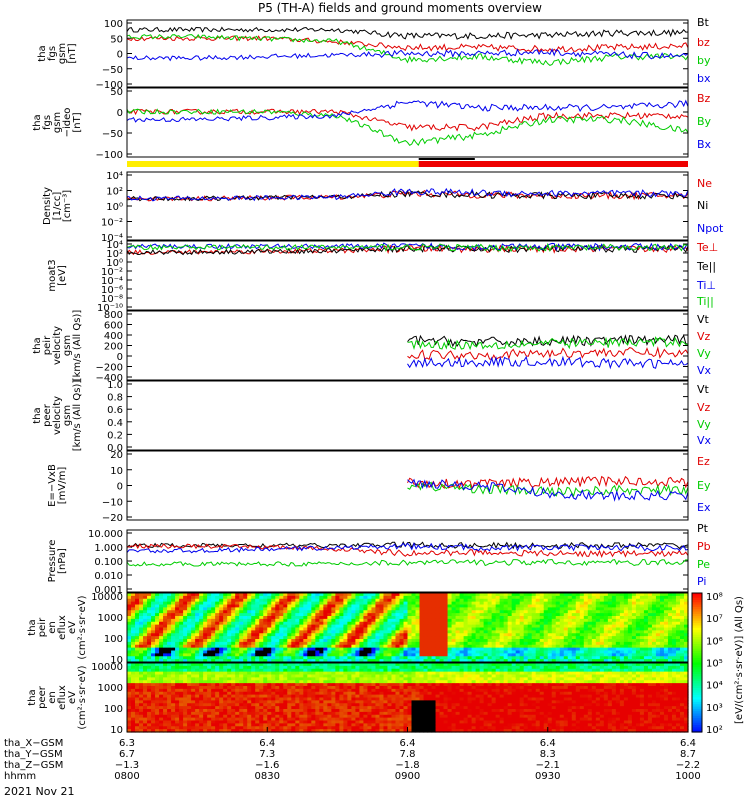 The image size is (750, 800). Describe the element at coordinates (108, 590) in the screenshot. I see `ytick-label: 0.001` at that location.